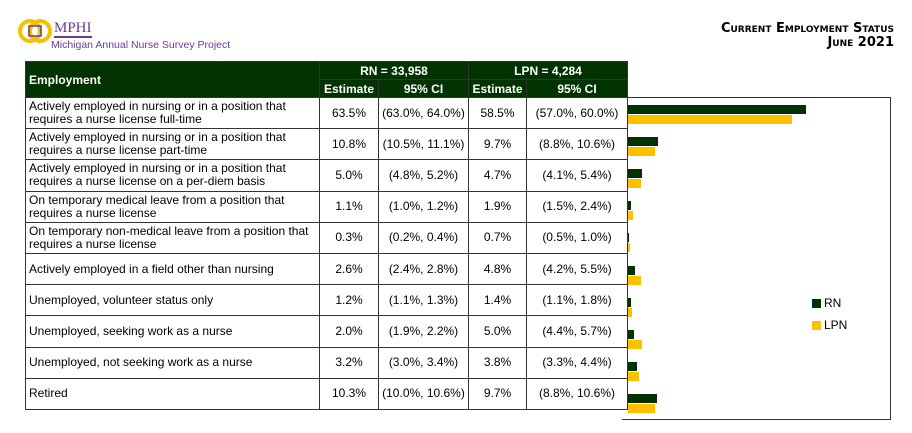  Describe the element at coordinates (394, 70) in the screenshot. I see `rn-header: RN = 33,958` at that location.